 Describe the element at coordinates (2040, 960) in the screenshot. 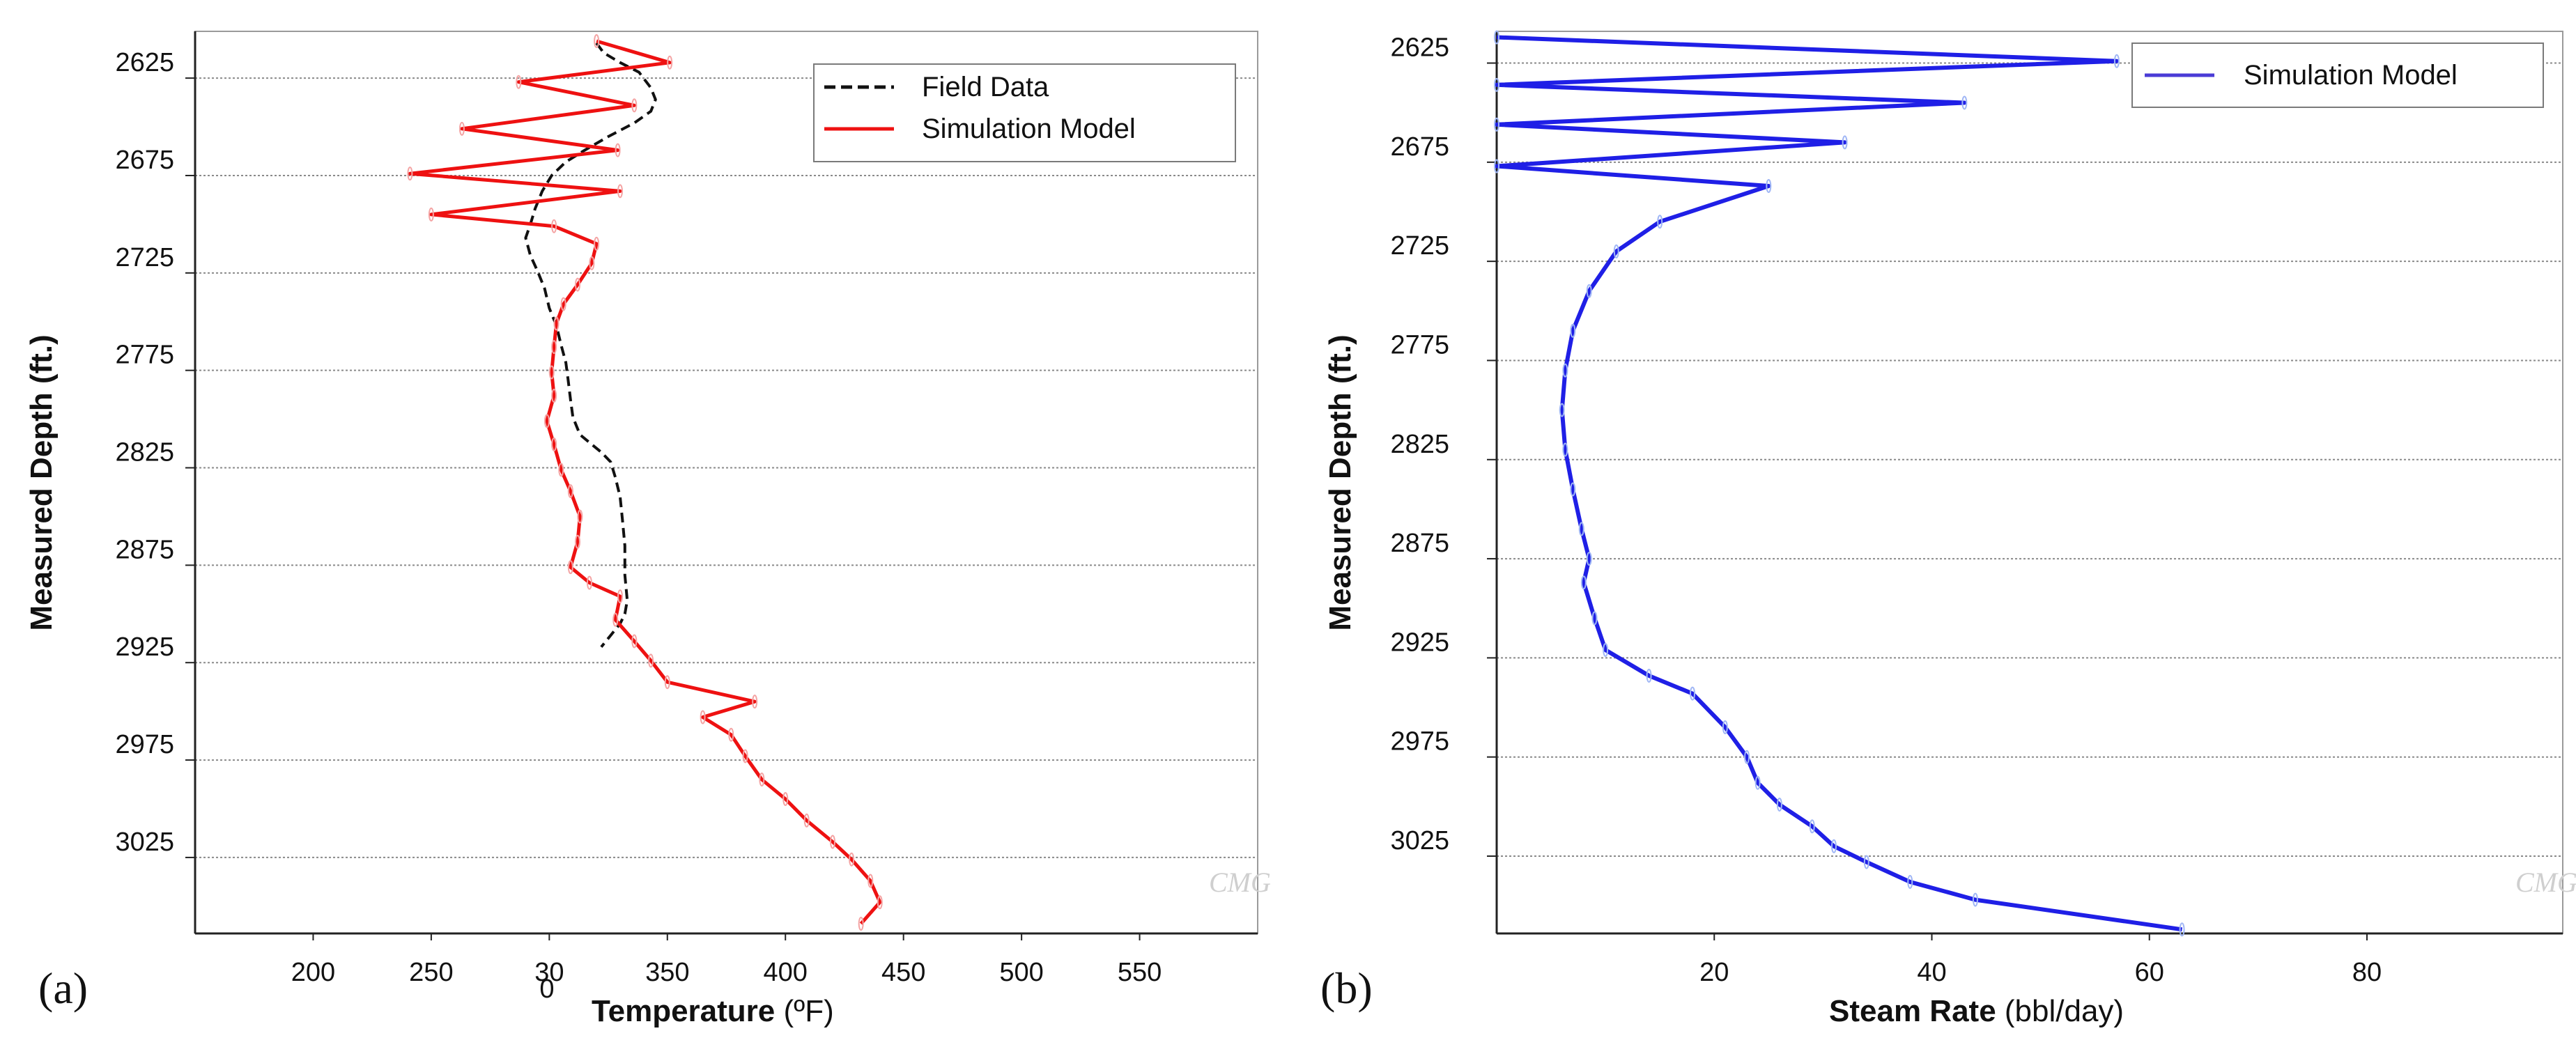

I see `x-ticks-b: 20 40 60 80` at that location.